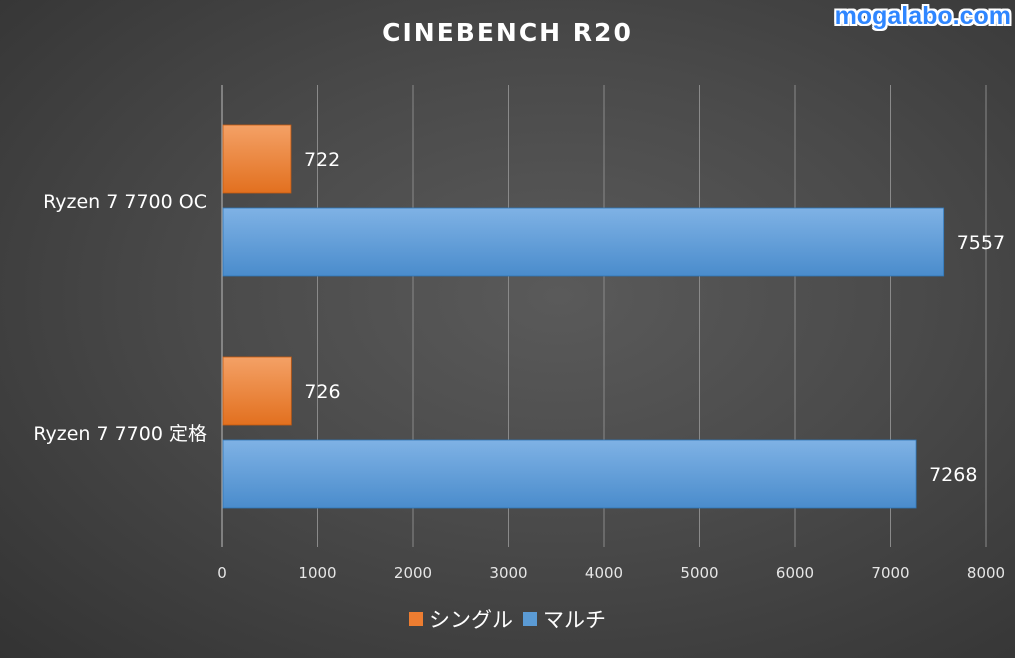 The height and width of the screenshot is (658, 1015). I want to click on x-tick-label: 6000, so click(795, 573).